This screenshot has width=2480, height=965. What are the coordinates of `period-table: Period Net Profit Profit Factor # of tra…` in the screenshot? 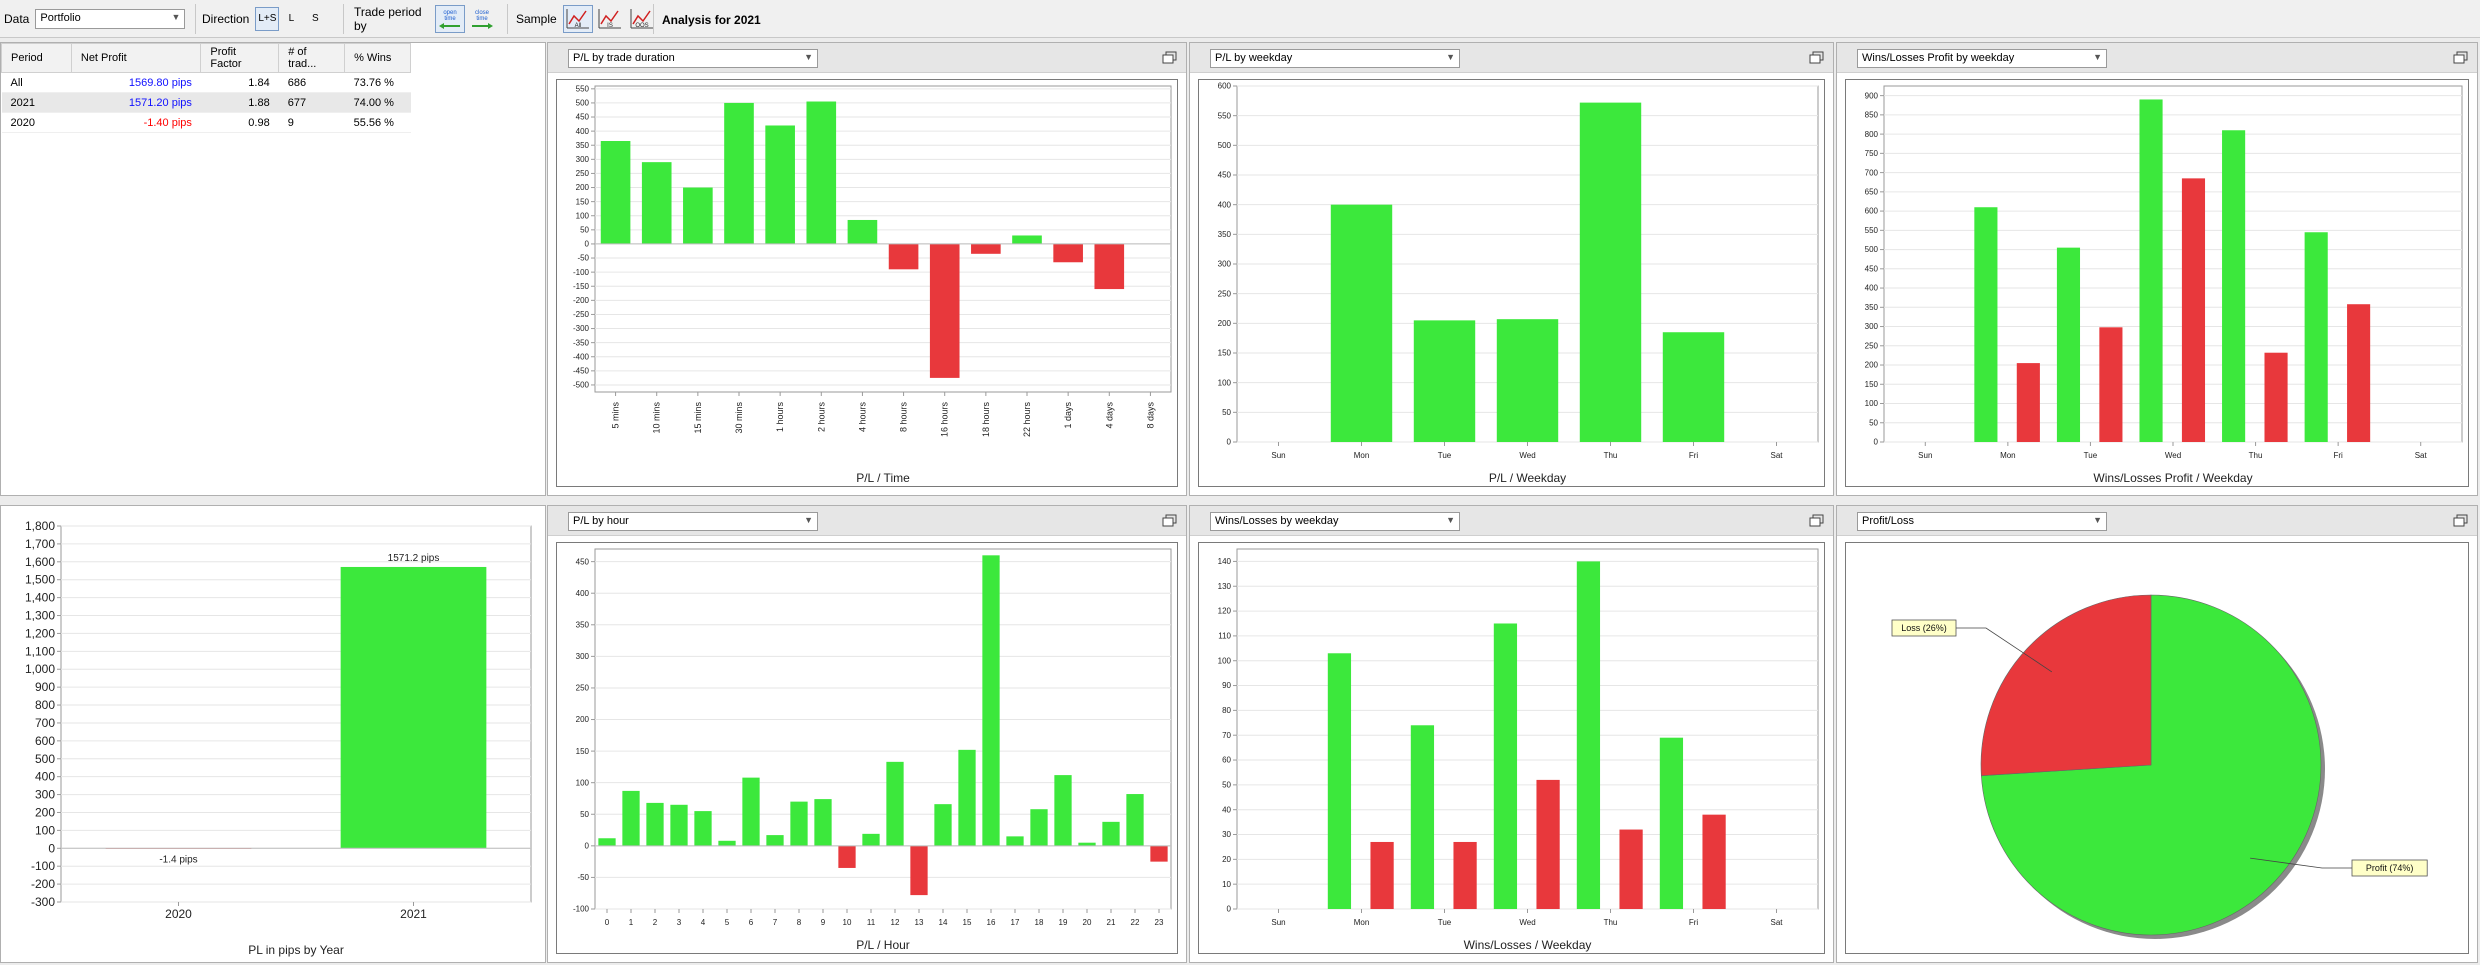 It's located at (206, 88).